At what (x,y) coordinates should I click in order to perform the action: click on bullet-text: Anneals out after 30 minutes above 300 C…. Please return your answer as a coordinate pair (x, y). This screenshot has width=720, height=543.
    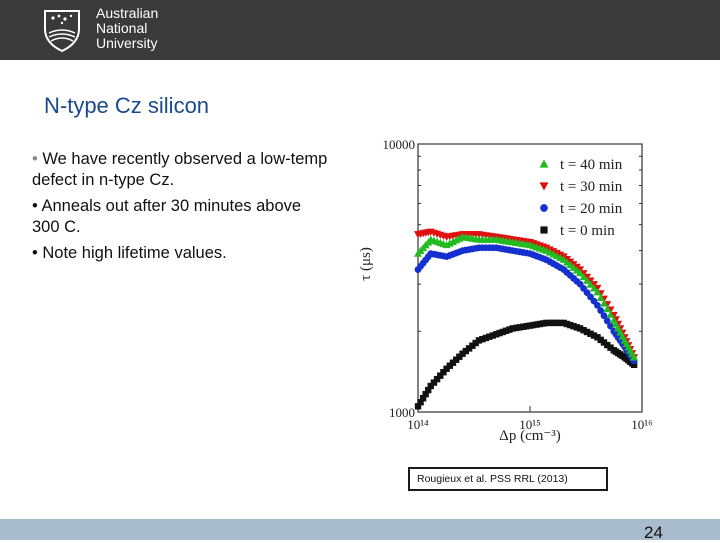
    Looking at the image, I should click on (167, 216).